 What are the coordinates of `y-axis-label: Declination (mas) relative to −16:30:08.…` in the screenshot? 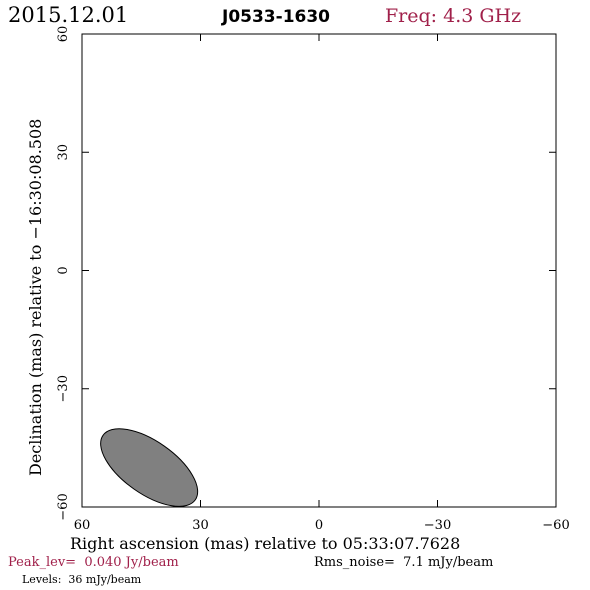 It's located at (35, 297).